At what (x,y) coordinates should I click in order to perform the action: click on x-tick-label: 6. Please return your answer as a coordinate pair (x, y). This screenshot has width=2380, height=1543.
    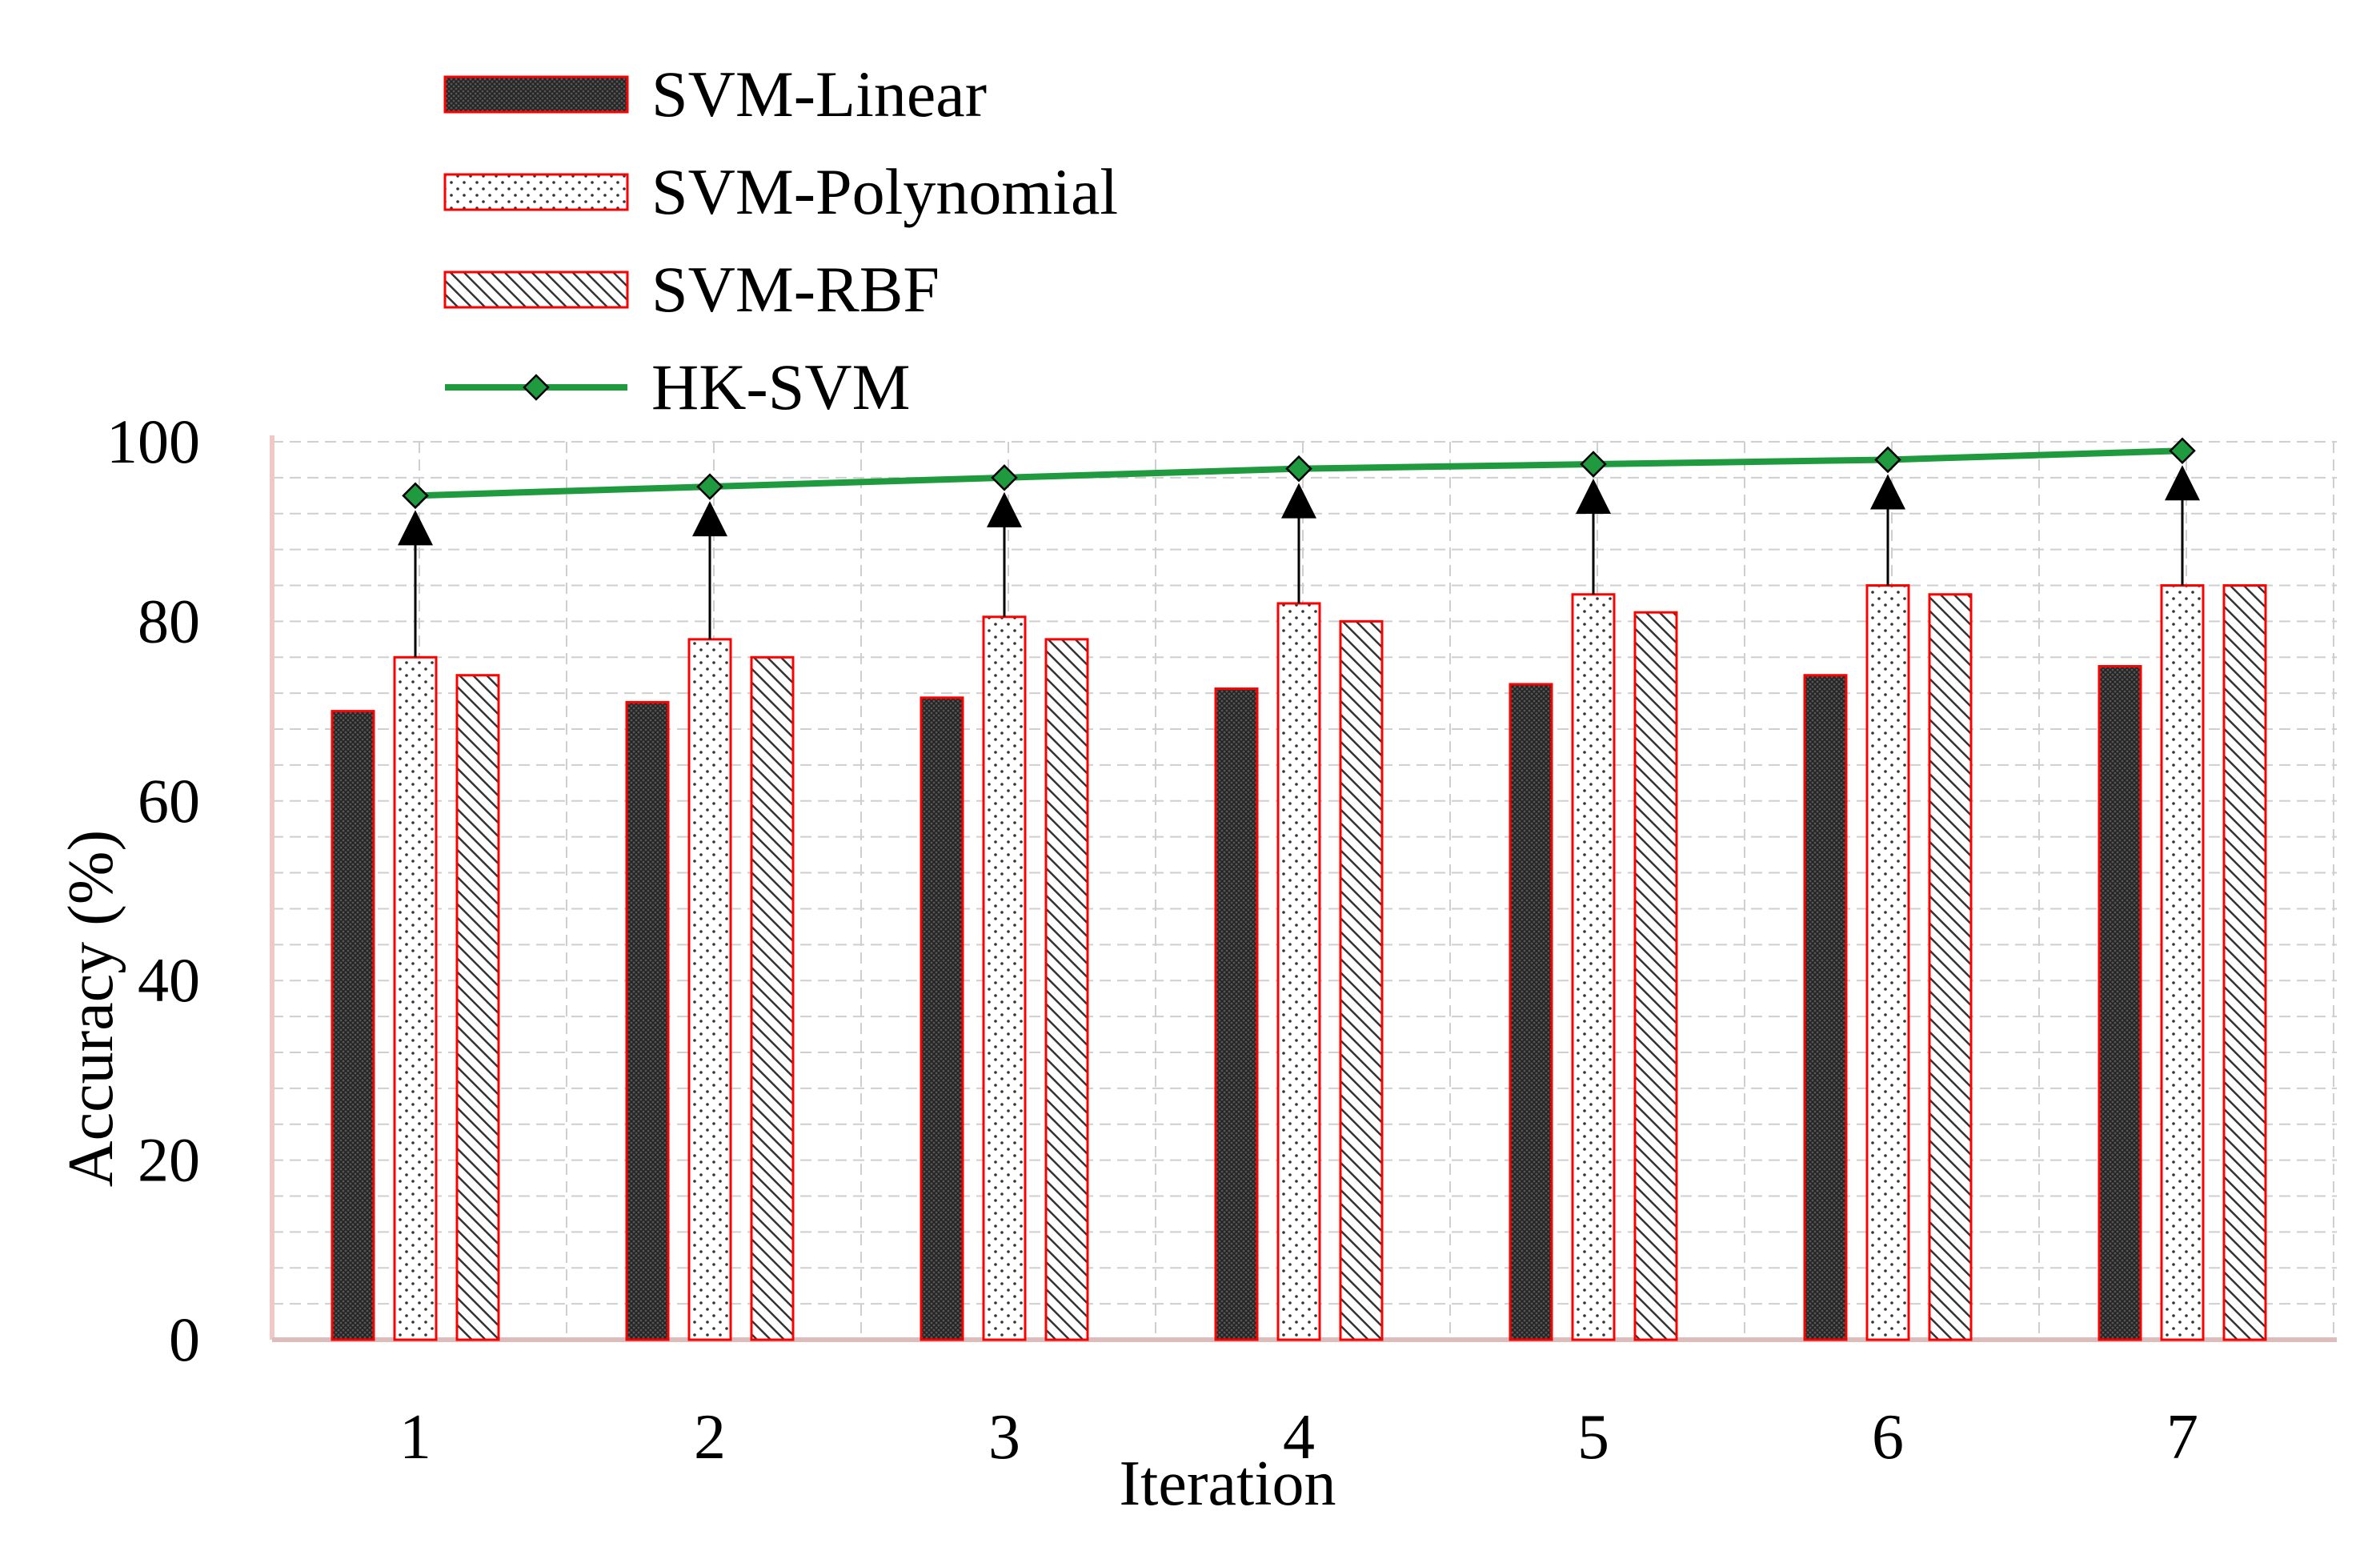
    Looking at the image, I should click on (1888, 1437).